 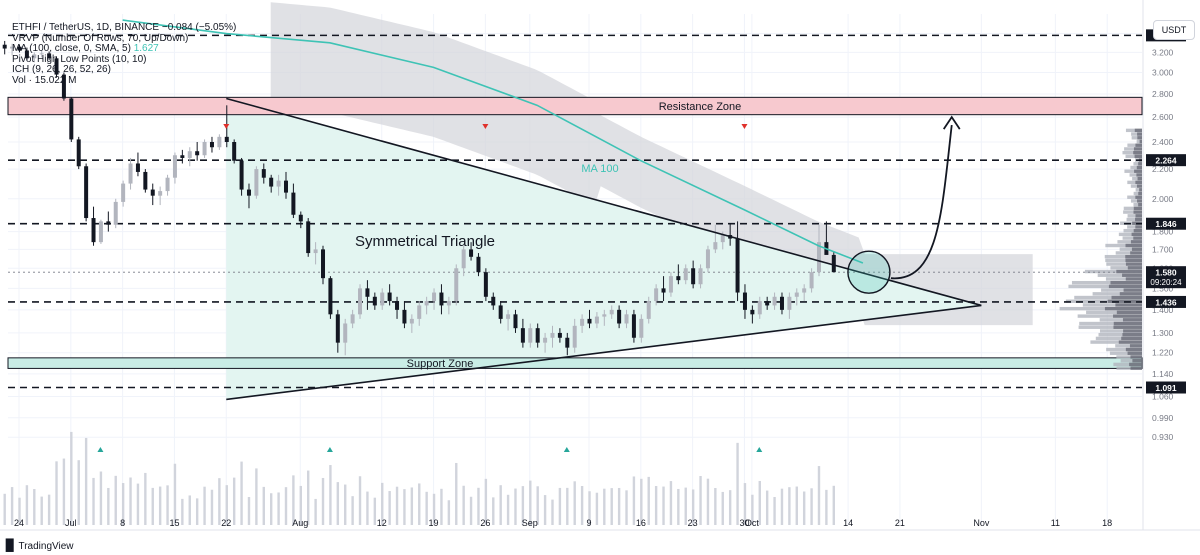 I want to click on time-tick-label: 8, so click(x=122, y=523).